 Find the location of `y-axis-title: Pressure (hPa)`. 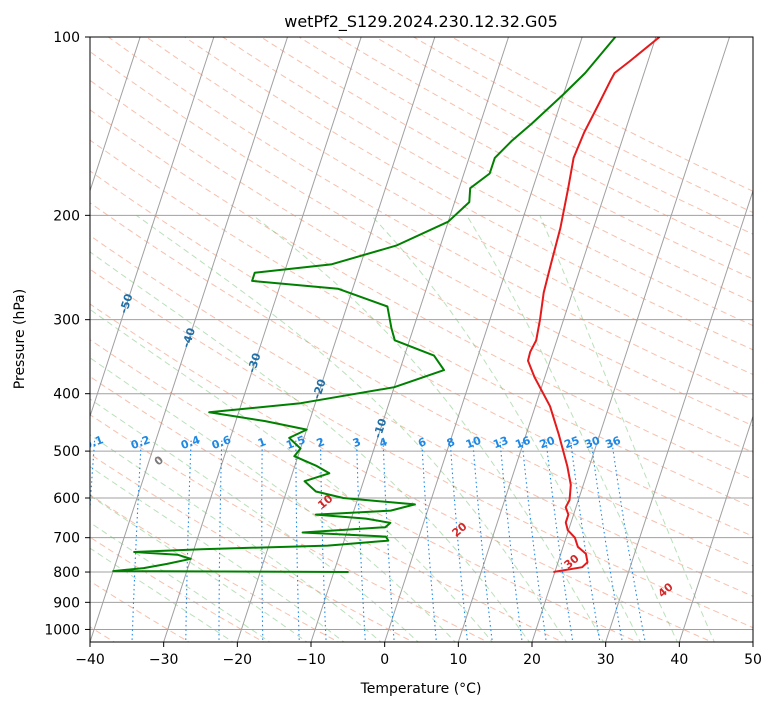

y-axis-title: Pressure (hPa) is located at coordinates (20, 339).